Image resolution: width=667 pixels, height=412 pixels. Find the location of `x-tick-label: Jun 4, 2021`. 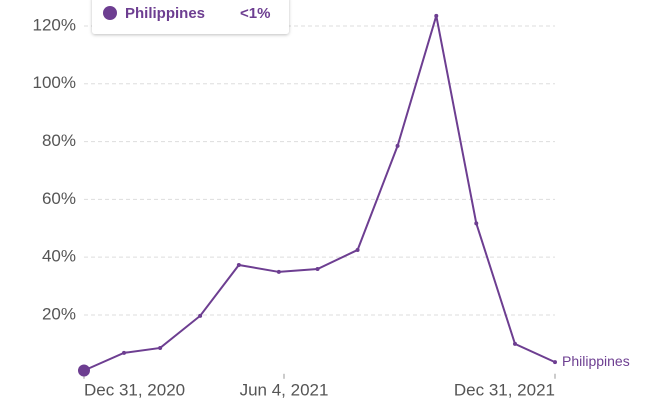

x-tick-label: Jun 4, 2021 is located at coordinates (284, 389).